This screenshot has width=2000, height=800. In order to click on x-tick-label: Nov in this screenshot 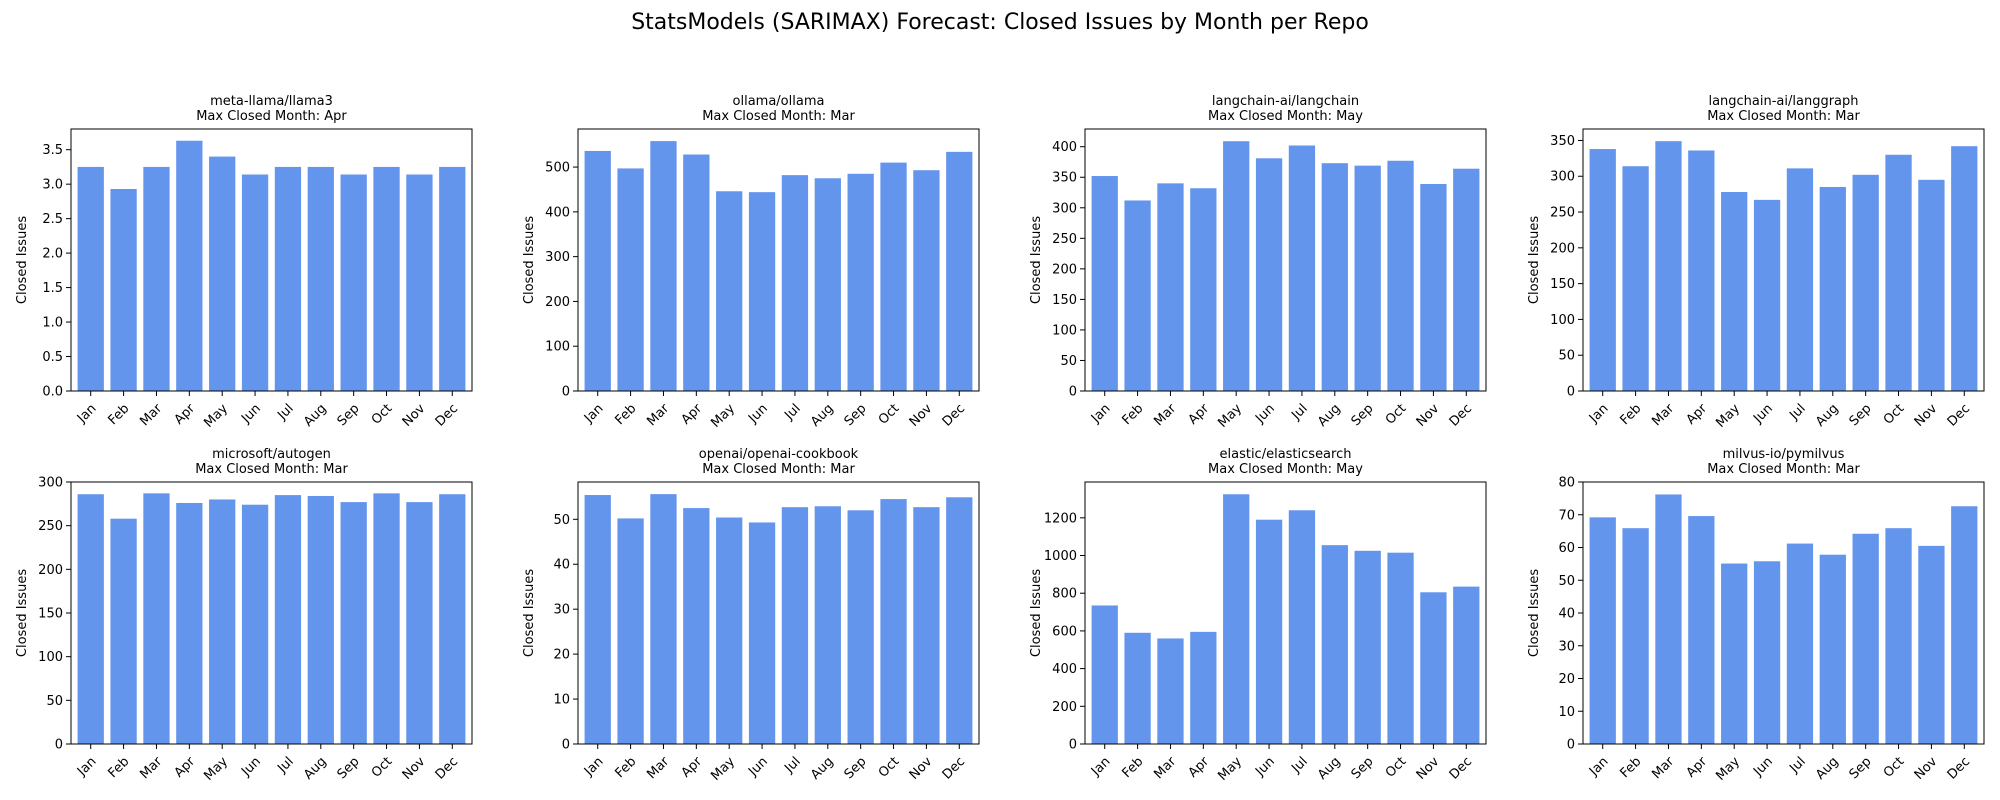, I will do `click(1926, 768)`.